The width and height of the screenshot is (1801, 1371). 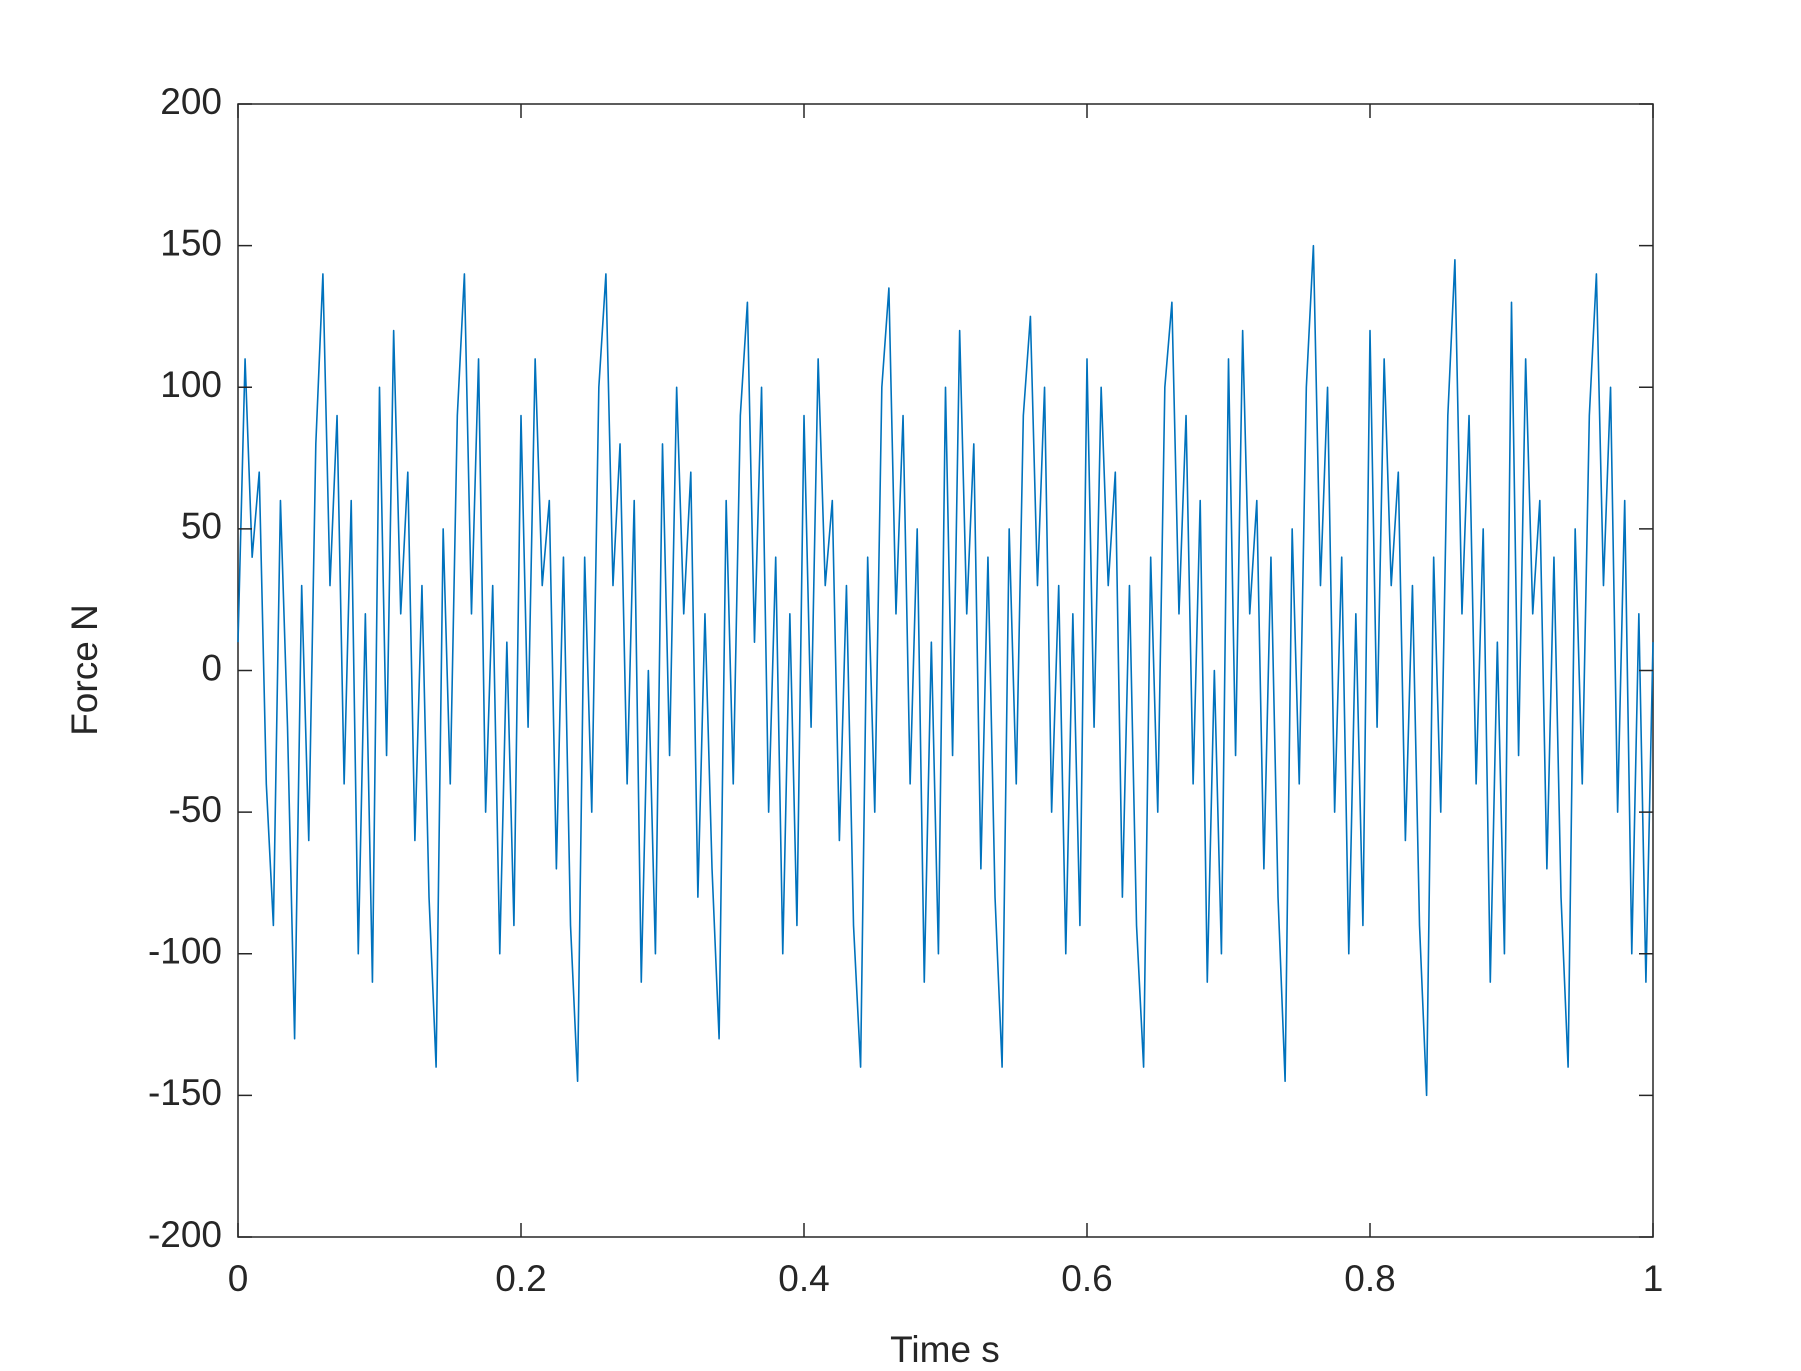 What do you see at coordinates (520, 1278) in the screenshot?
I see `x-tick-label: 0.2` at bounding box center [520, 1278].